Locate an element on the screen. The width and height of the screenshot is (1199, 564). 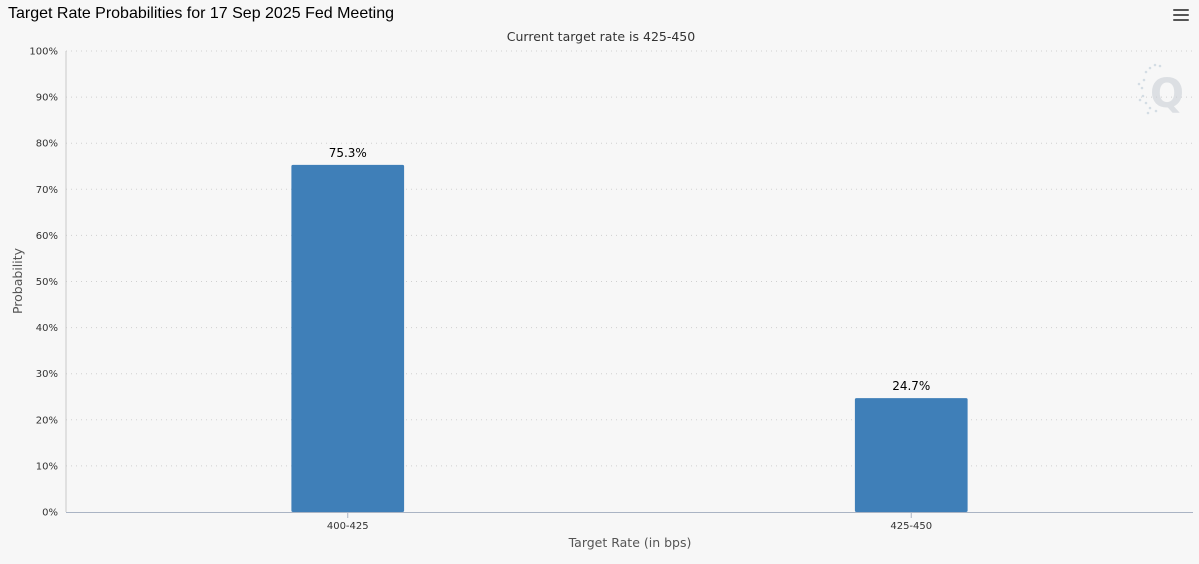
x-tick-label: 425-450 is located at coordinates (911, 526).